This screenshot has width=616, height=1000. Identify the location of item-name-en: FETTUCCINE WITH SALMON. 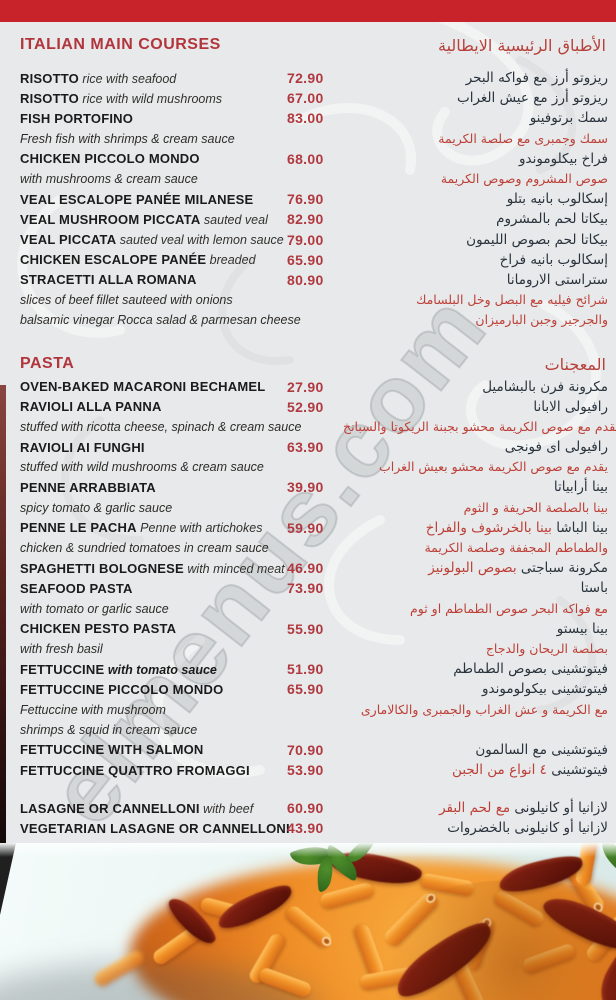
(153, 749).